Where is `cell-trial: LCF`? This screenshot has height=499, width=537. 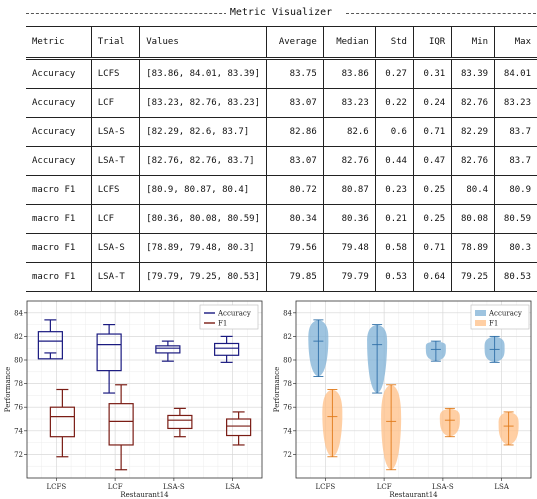 cell-trial: LCF is located at coordinates (115, 103).